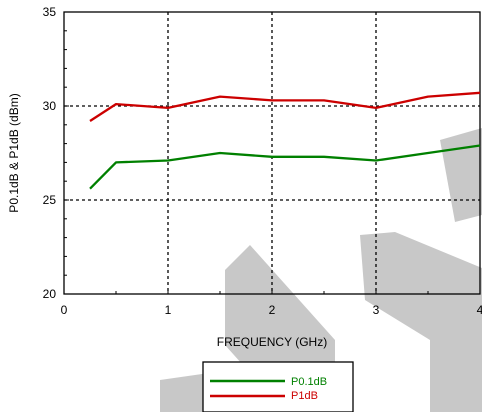  What do you see at coordinates (479, 310) in the screenshot?
I see `x-tick-label: 4` at bounding box center [479, 310].